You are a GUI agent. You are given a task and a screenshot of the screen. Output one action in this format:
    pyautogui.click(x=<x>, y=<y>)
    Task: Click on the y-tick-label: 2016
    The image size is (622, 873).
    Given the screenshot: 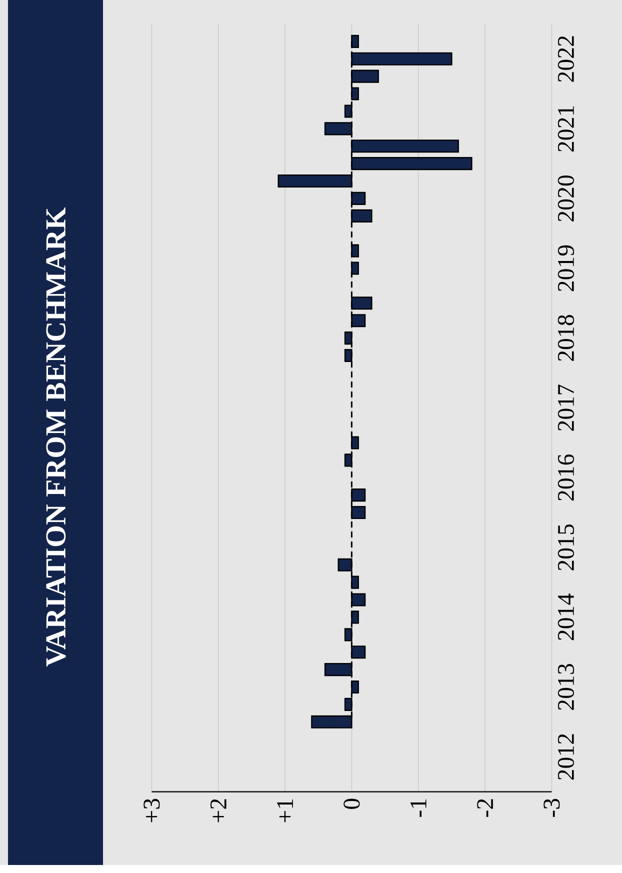 What is the action you would take?
    pyautogui.click(x=566, y=477)
    